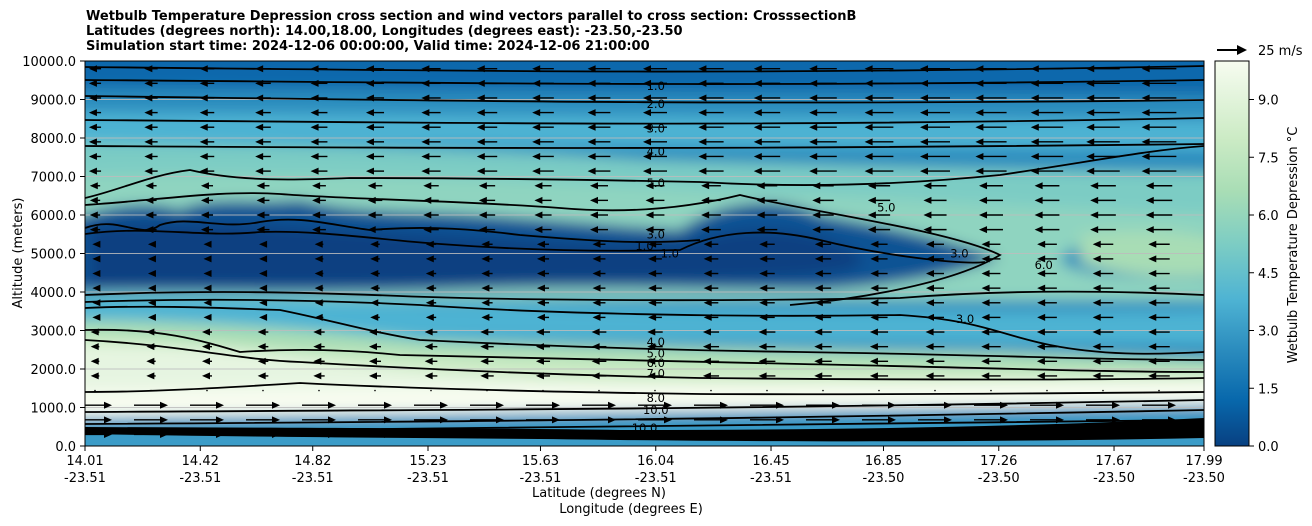 The width and height of the screenshot is (1312, 526). What do you see at coordinates (313, 478) in the screenshot?
I see `x-tick-label-lon: -23.51` at bounding box center [313, 478].